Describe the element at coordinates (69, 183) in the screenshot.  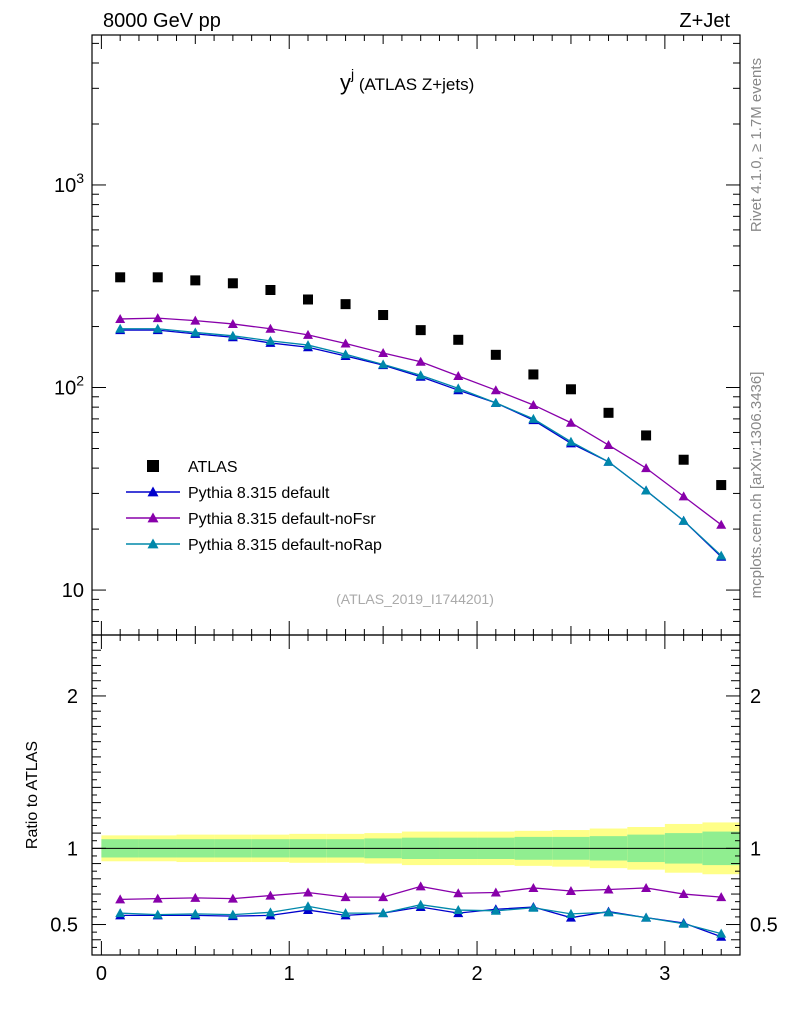
I see `y-tick-label: 10³` at that location.